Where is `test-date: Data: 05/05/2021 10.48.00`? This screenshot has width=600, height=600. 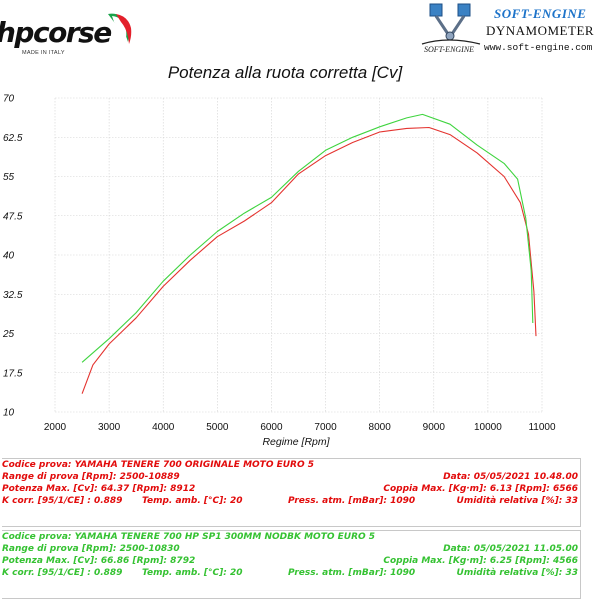
test-date: Data: 05/05/2021 10.48.00 is located at coordinates (510, 477).